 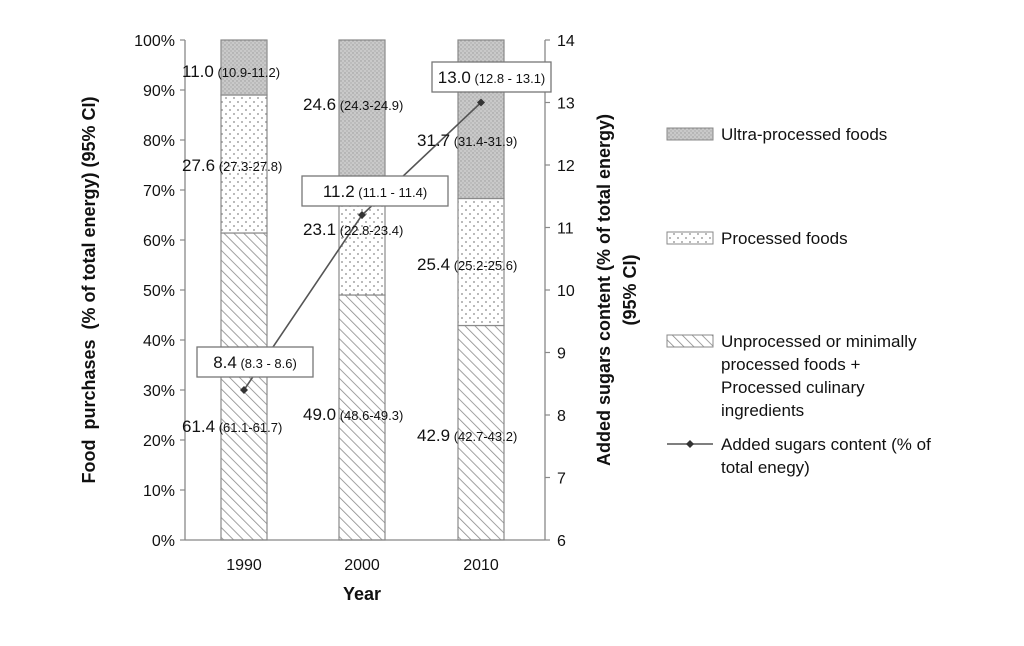 What do you see at coordinates (244, 390) in the screenshot?
I see `sugar-point-1990` at bounding box center [244, 390].